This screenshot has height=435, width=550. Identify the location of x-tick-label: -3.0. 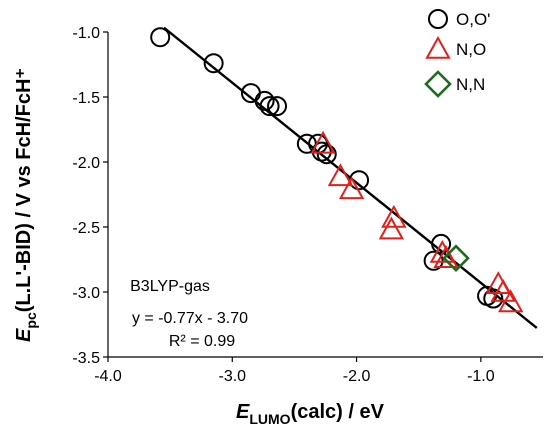
(232, 376).